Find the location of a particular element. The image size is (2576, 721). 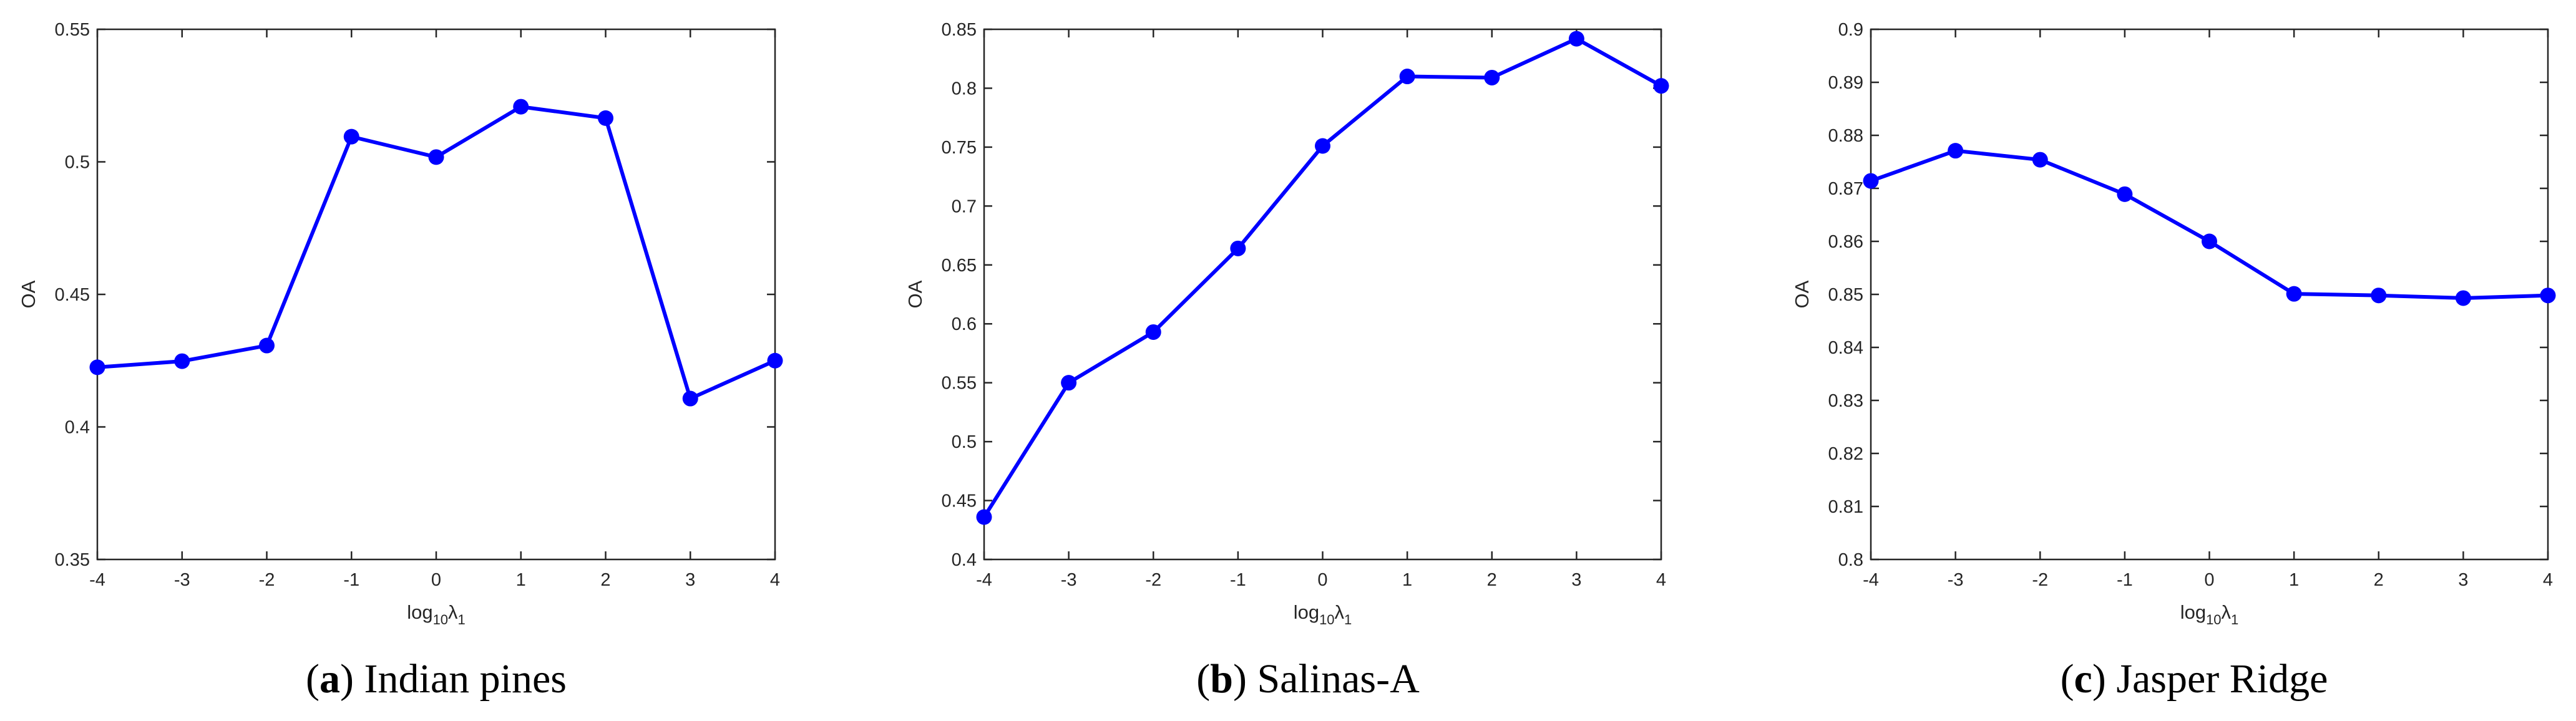

y-tick-label: 0.65 is located at coordinates (959, 266).